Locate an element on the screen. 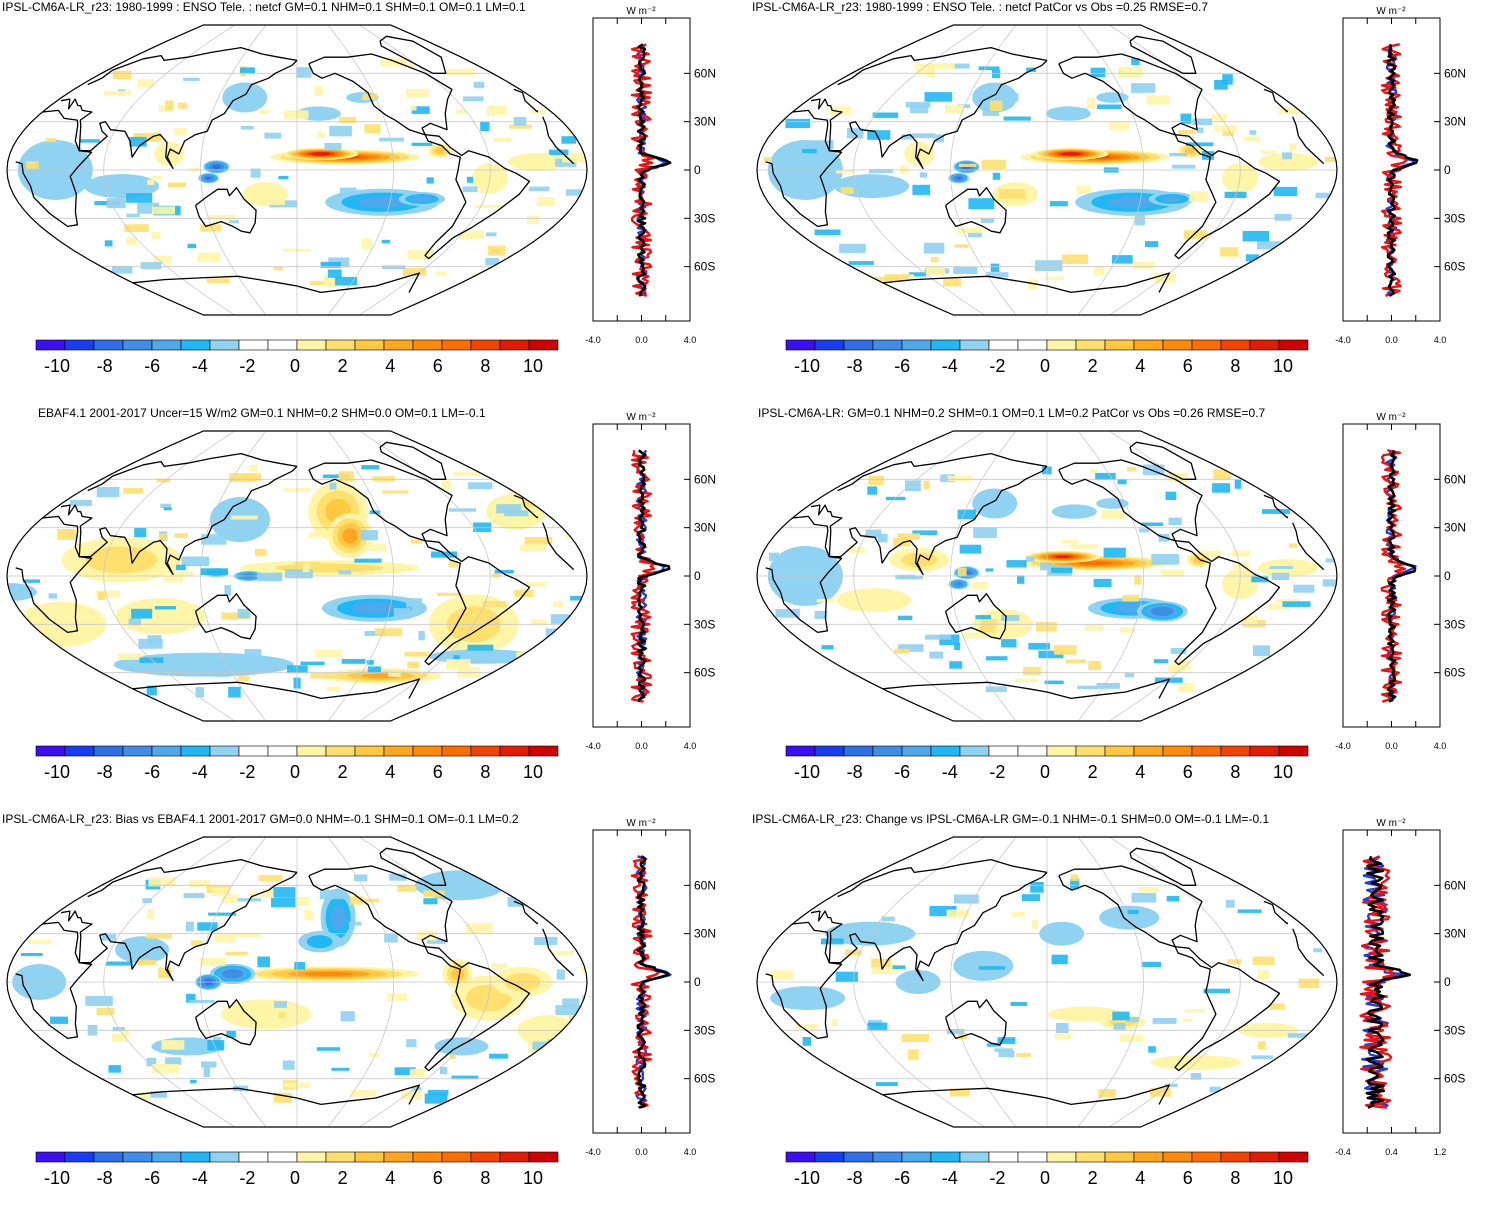 The height and width of the screenshot is (1206, 1485). zonal-profile: W m⁻² -0.4 0.4 1.2 60N 30N 0 30S 60S is located at coordinates (1400, 987).